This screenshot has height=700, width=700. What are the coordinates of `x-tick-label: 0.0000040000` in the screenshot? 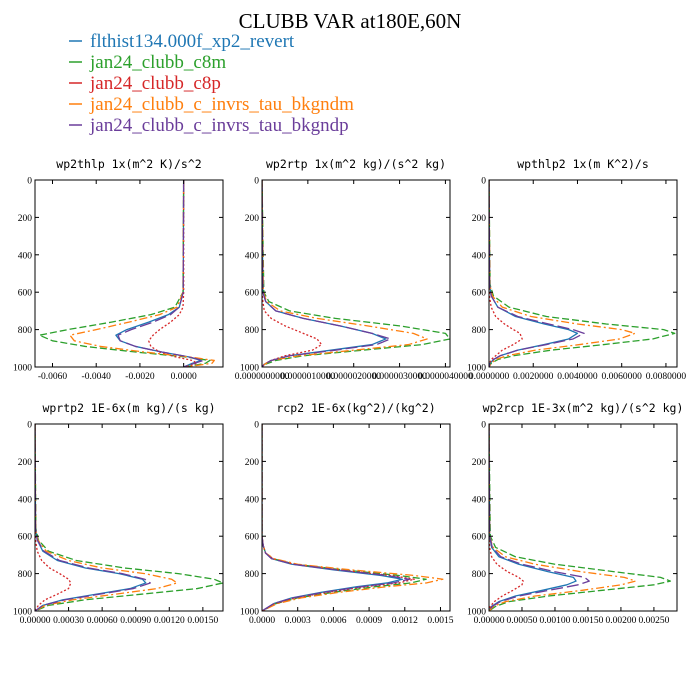 It's located at (445, 377).